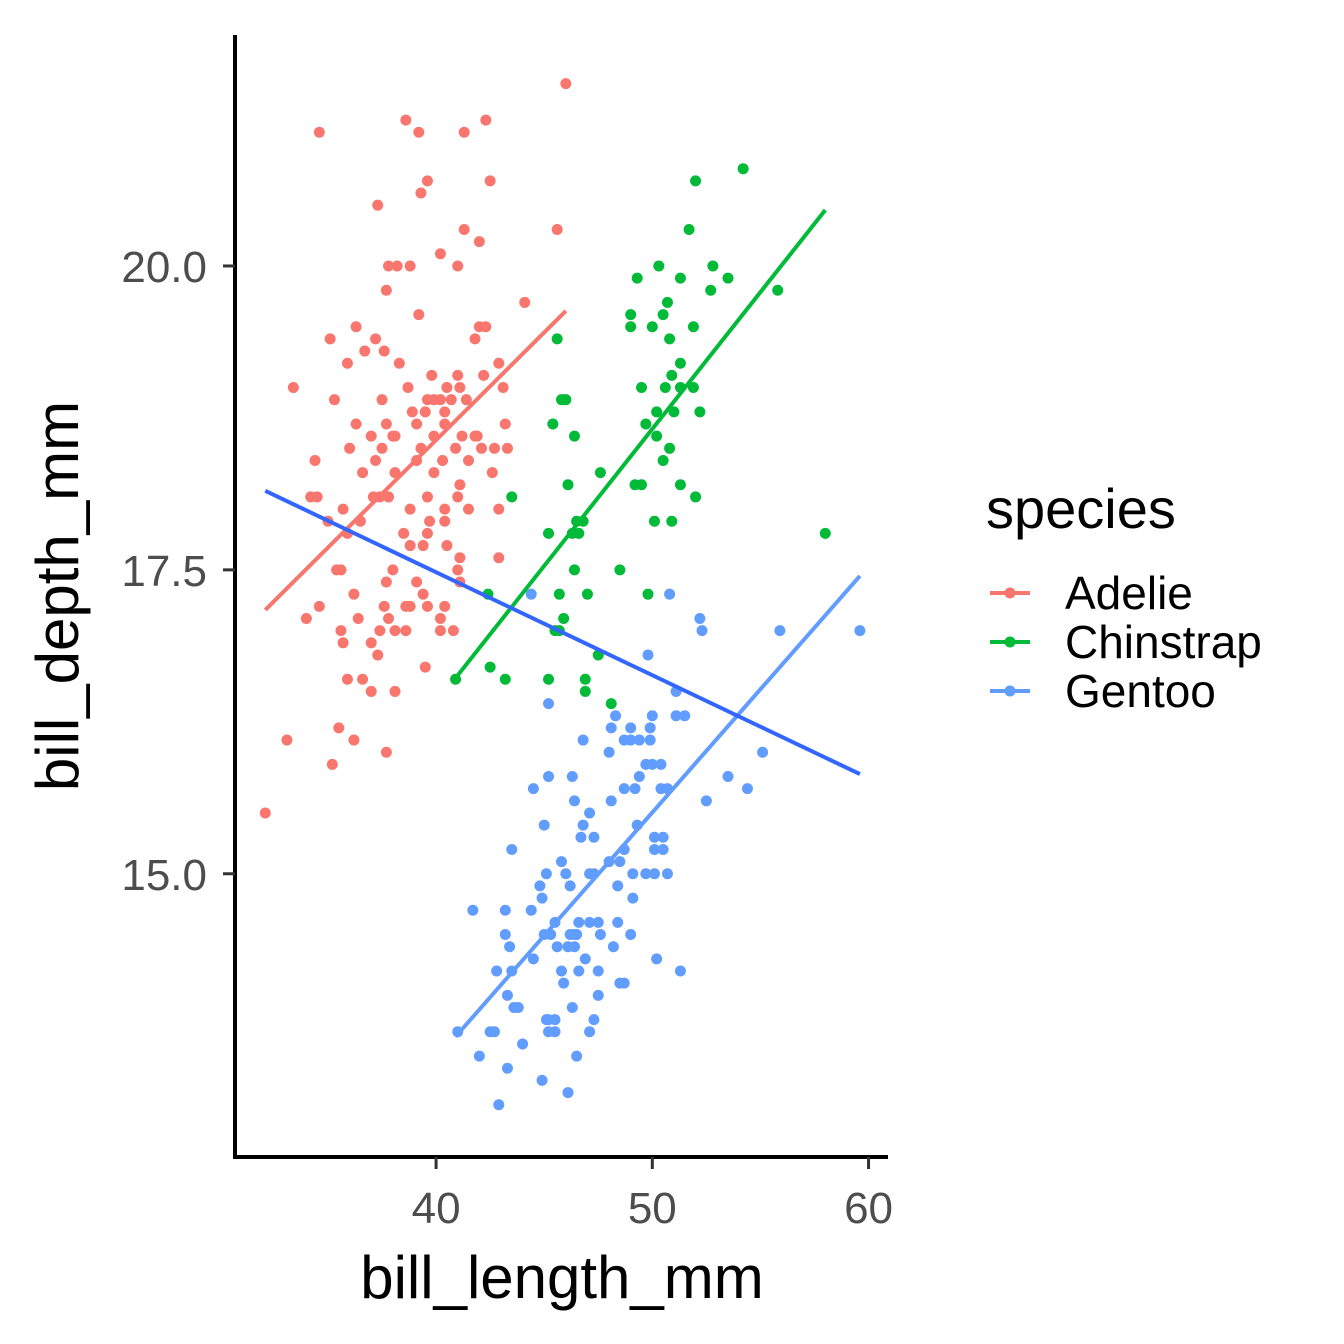 The image size is (1344, 1344). I want to click on fit-line-adelie, so click(415, 460).